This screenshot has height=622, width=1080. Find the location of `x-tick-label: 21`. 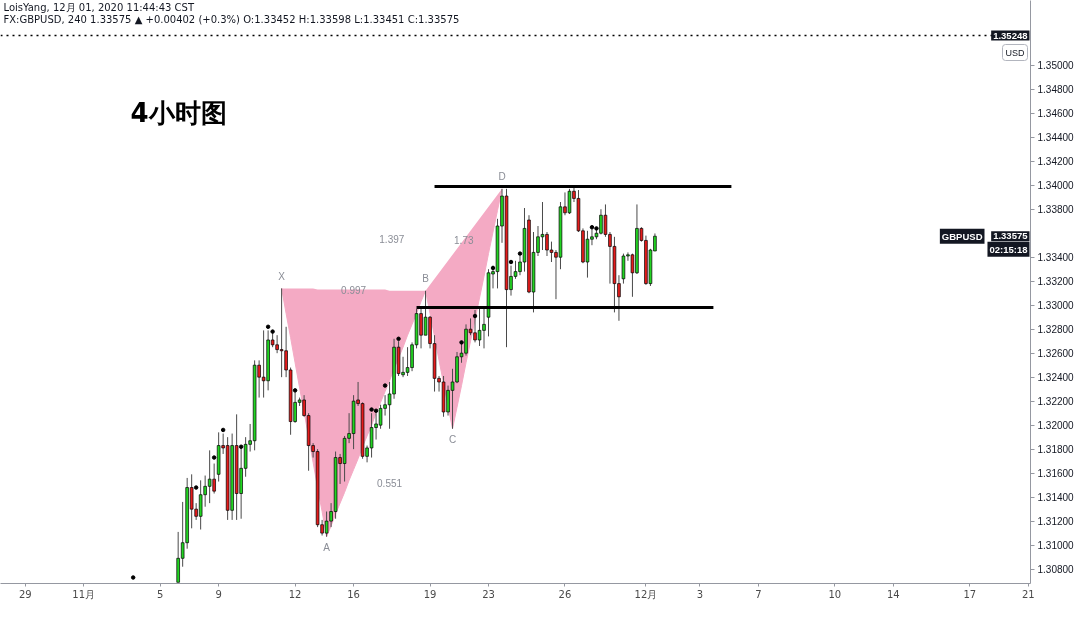

x-tick-label: 21 is located at coordinates (1028, 594).